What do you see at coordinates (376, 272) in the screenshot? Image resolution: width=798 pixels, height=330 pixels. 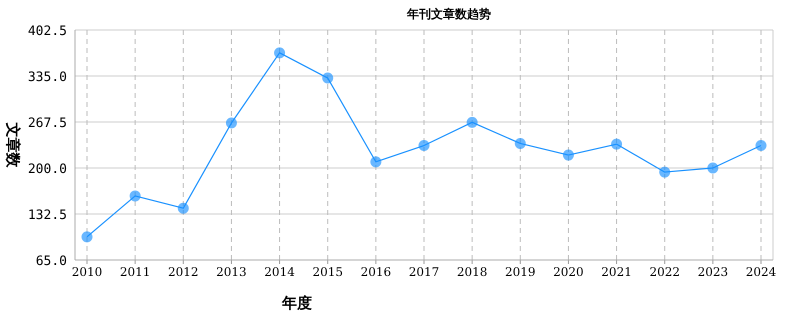 I see `x-tick-label: 2016` at bounding box center [376, 272].